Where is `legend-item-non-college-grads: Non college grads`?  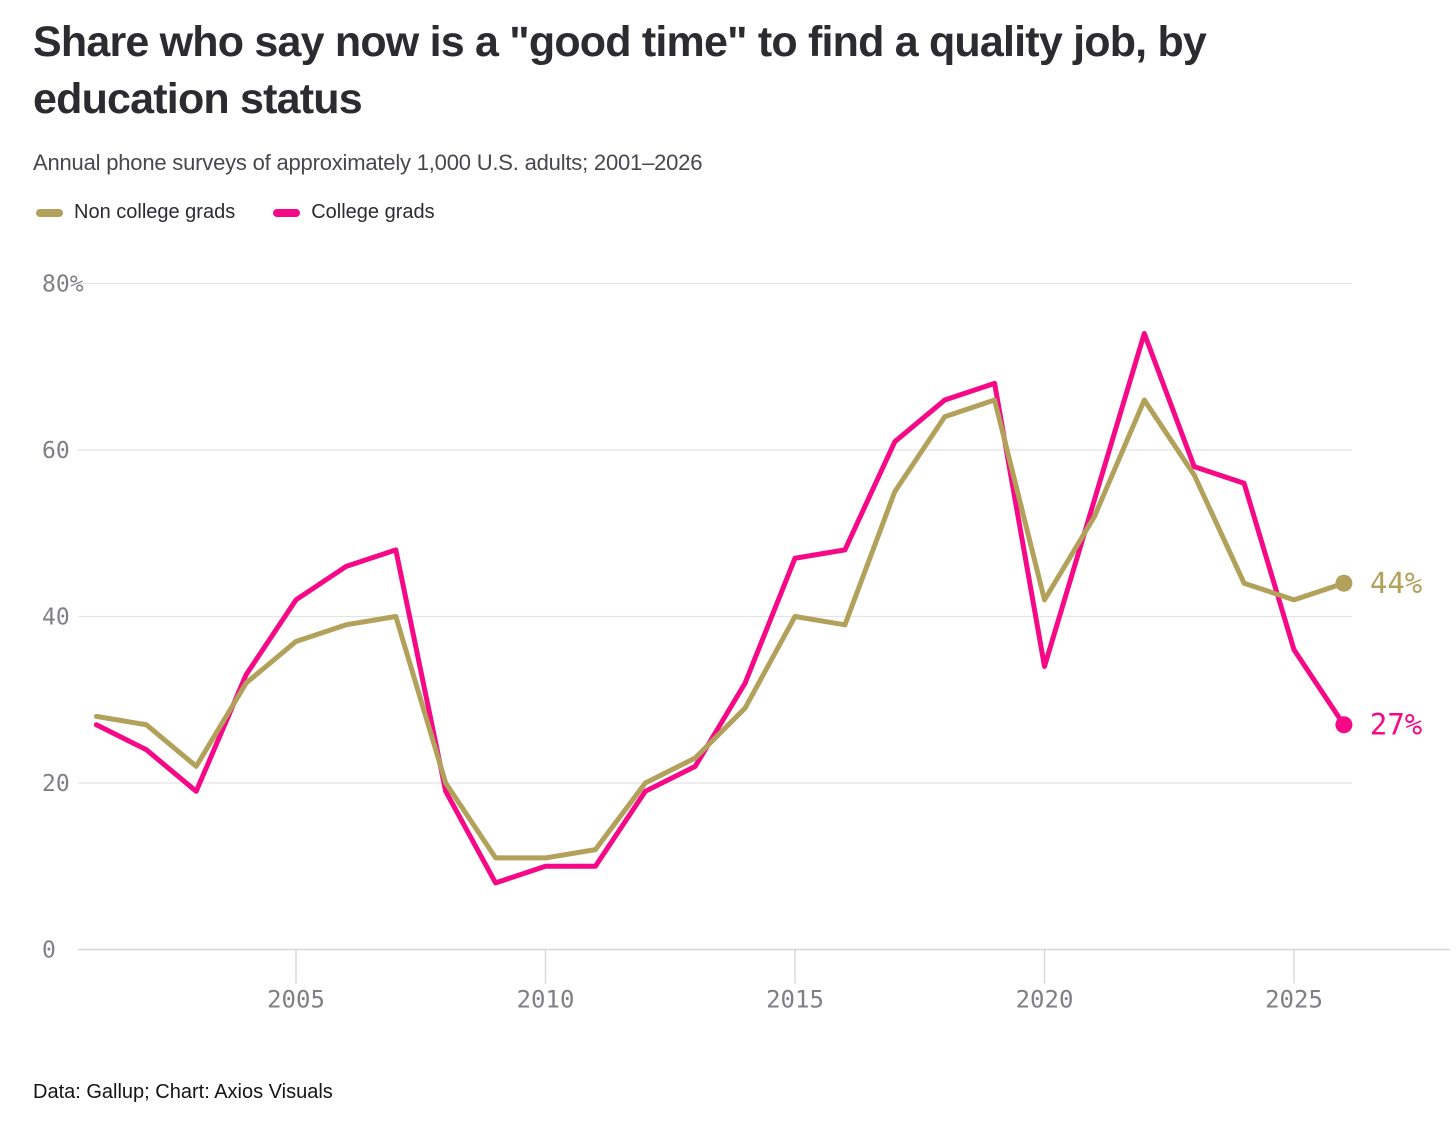
legend-item-non-college-grads: Non college grads is located at coordinates (135, 212).